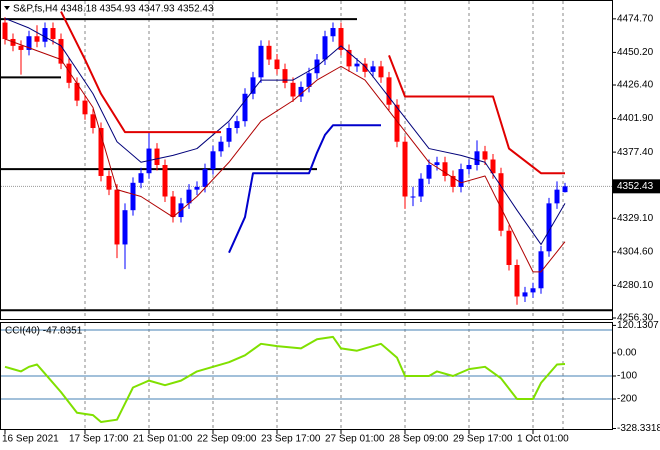 This screenshot has height=450, width=660. I want to click on x-tick-label: 21 Sep 01:00, so click(163, 439).